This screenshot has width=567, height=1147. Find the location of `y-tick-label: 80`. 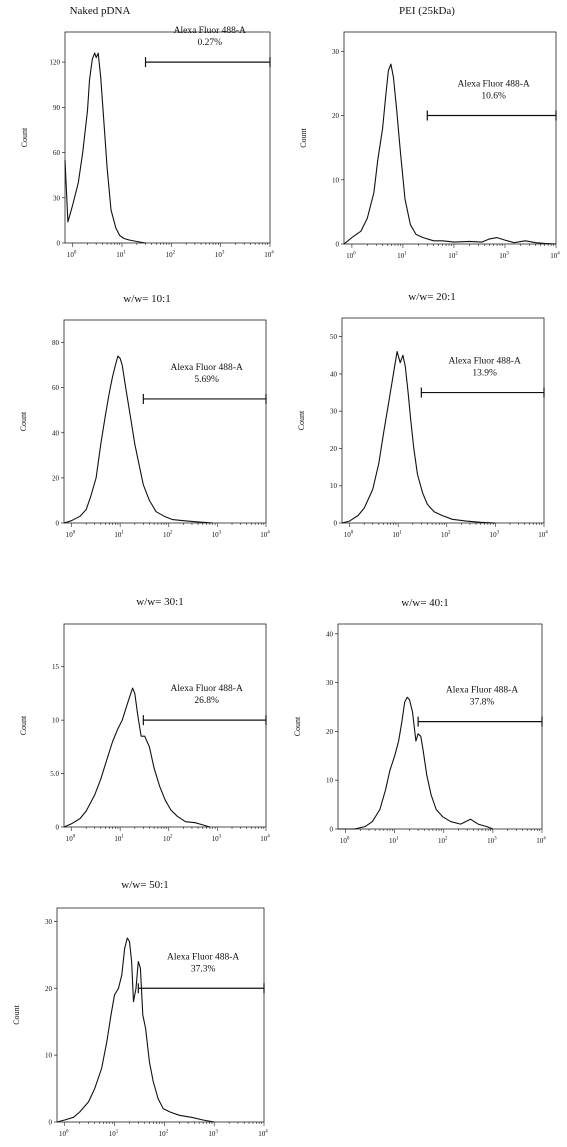

y-tick-label: 80 is located at coordinates (56, 343).